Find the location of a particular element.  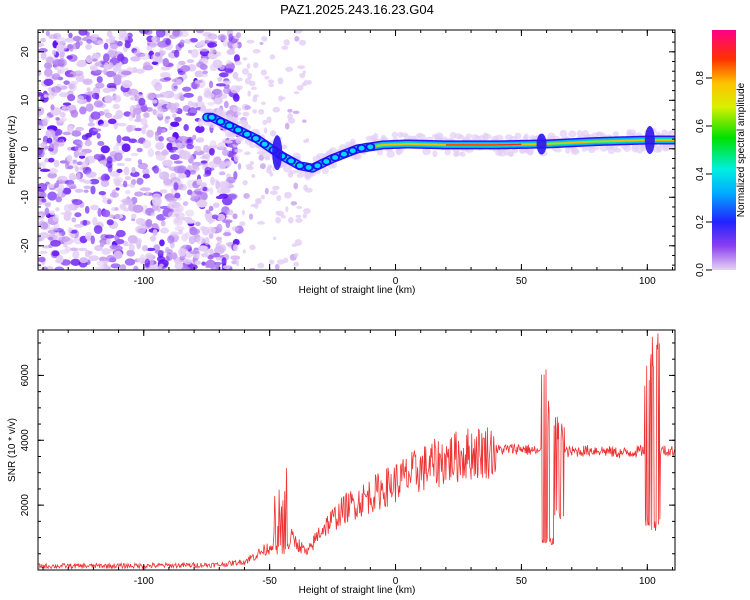

spectrogram-y-tick-label: 10 is located at coordinates (25, 100).